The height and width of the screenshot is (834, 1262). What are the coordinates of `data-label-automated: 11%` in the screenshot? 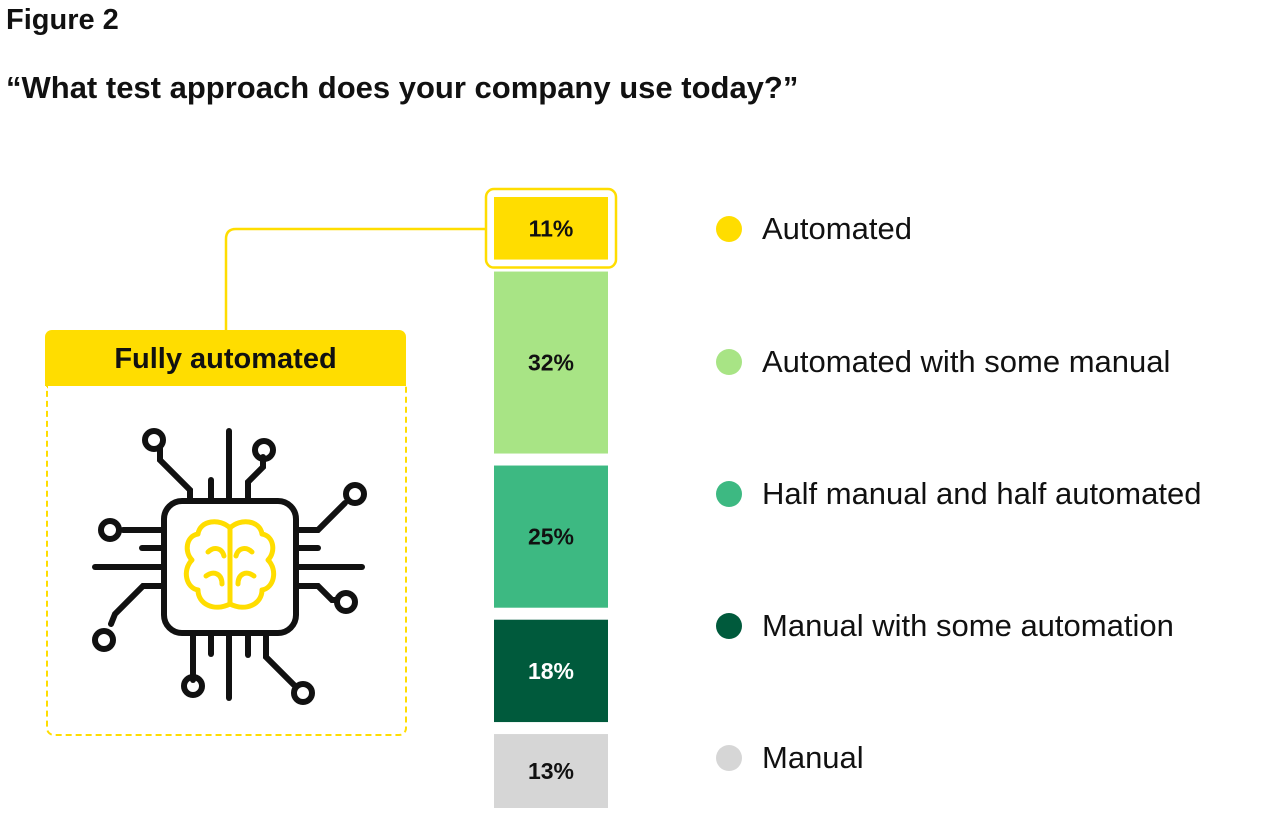 It's located at (551, 228).